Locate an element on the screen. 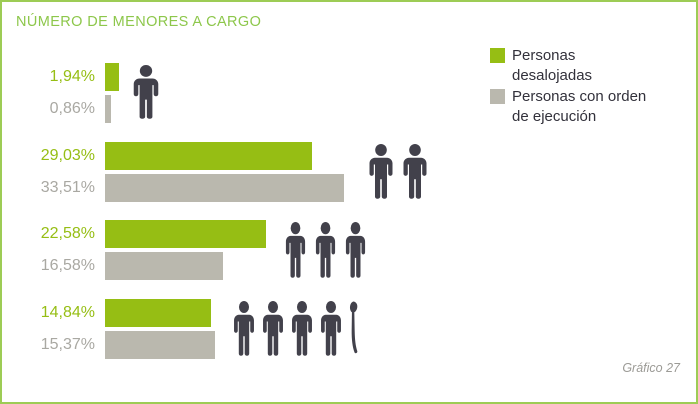 The height and width of the screenshot is (404, 698). legend-label-execution-order: Personas con orden de ejecución is located at coordinates (579, 106).